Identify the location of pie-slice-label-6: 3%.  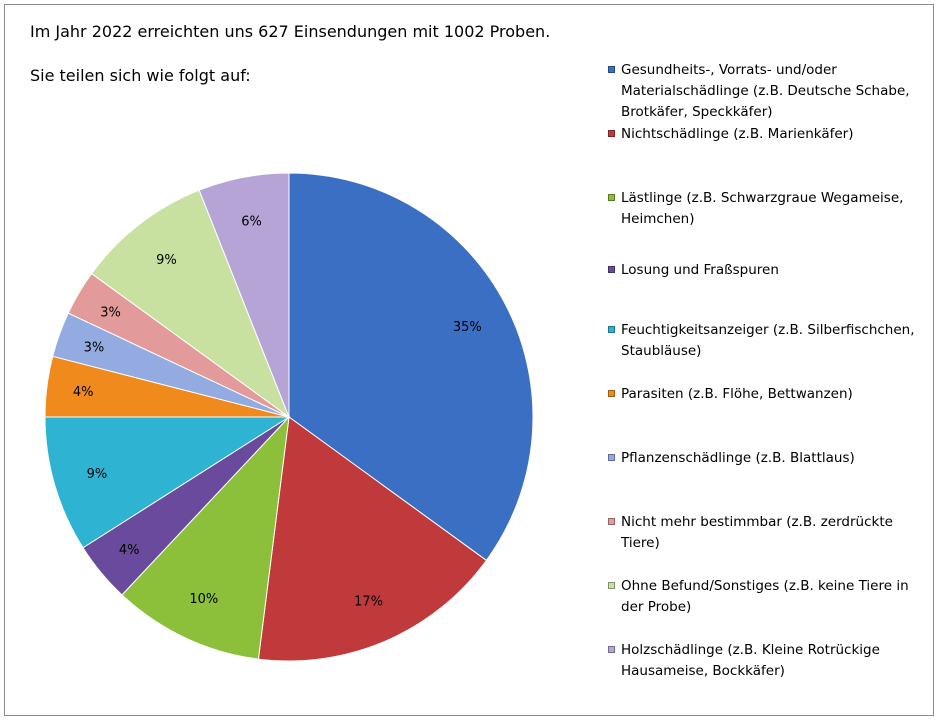
(94, 348).